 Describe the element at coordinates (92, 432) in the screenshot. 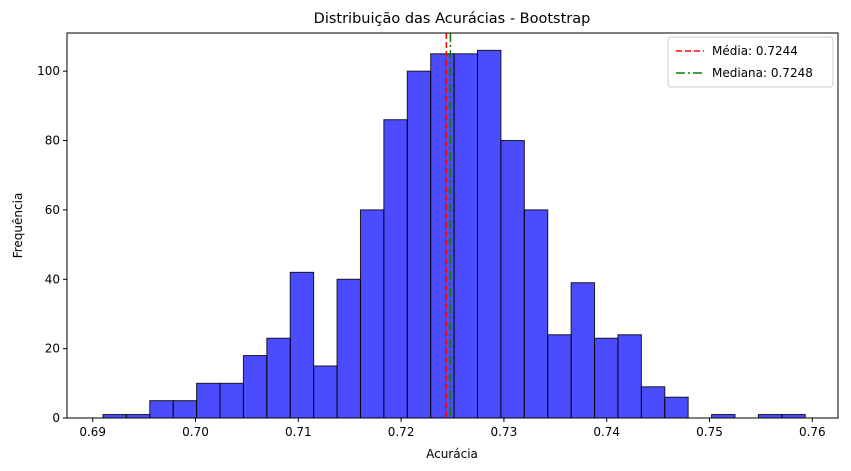

I see `x-tick-label: 0.69` at that location.